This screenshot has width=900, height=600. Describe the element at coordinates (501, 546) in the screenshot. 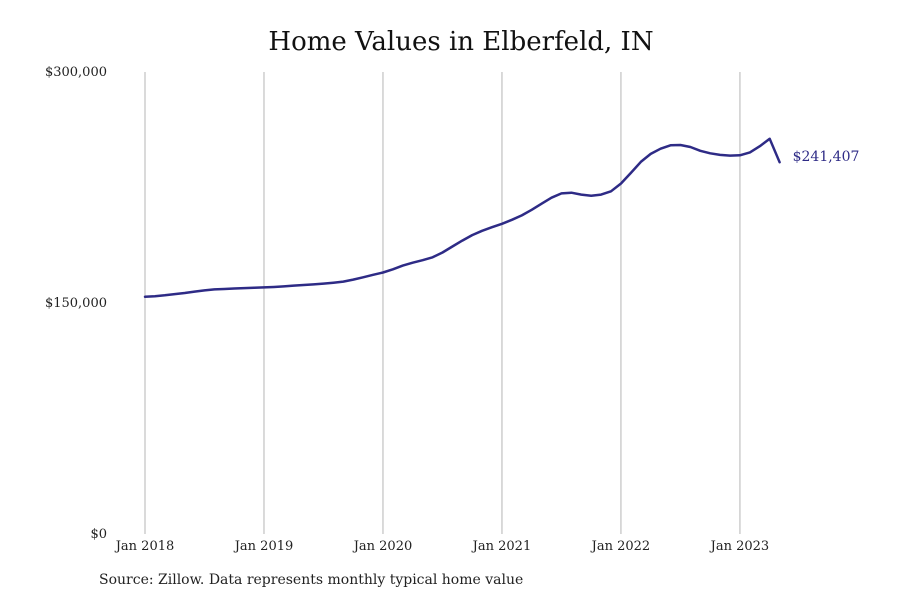

I see `x-tick-label: Jan 2021` at that location.